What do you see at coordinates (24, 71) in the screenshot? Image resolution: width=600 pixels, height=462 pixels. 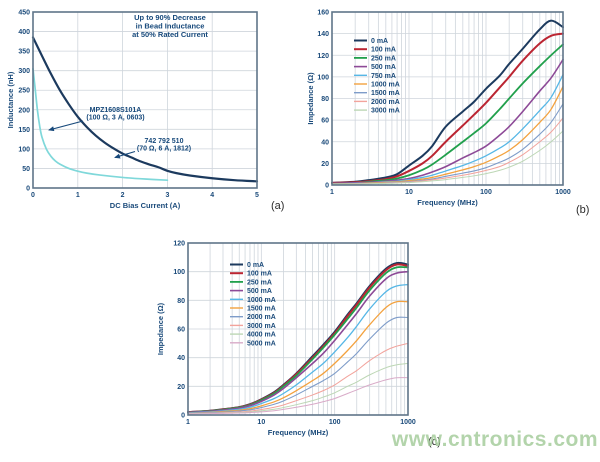 I see `y-tick-label: 300` at bounding box center [24, 71].